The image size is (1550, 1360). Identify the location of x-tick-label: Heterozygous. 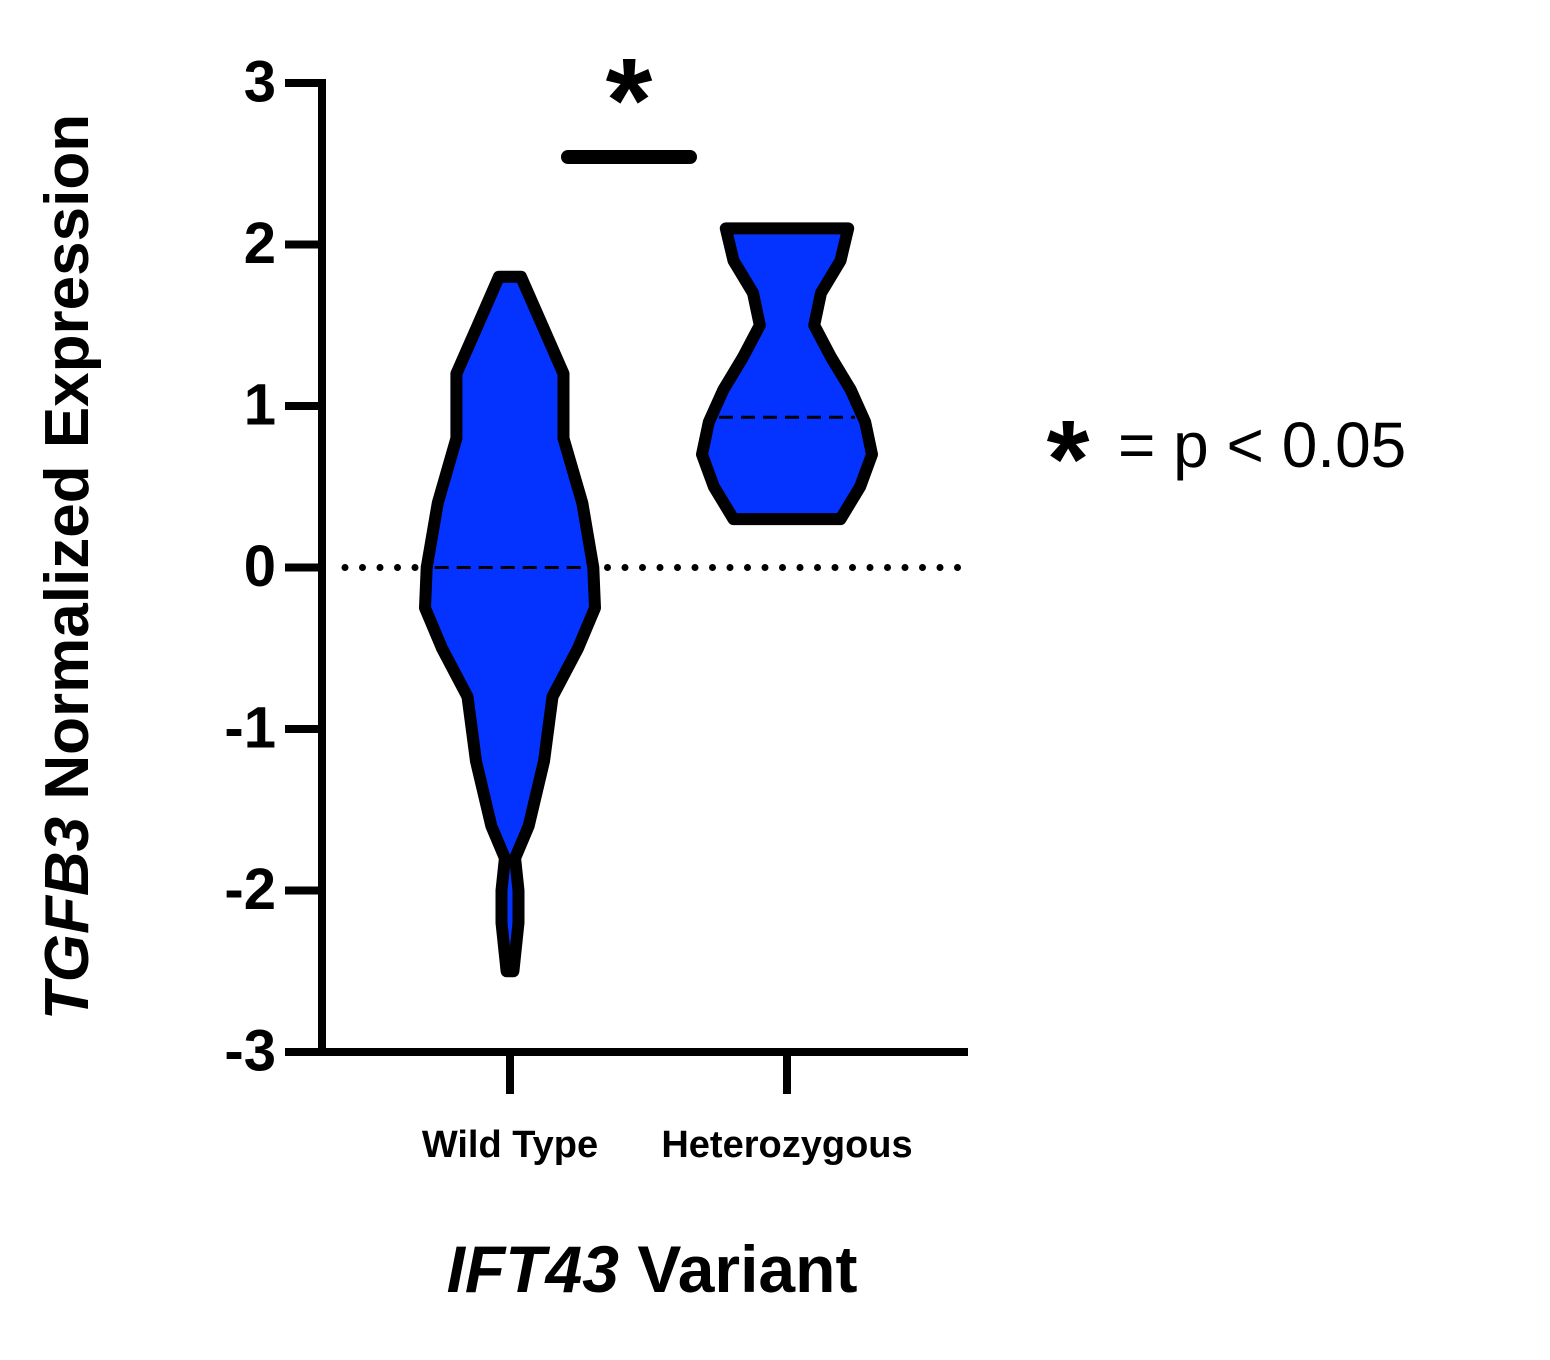
(786, 1145).